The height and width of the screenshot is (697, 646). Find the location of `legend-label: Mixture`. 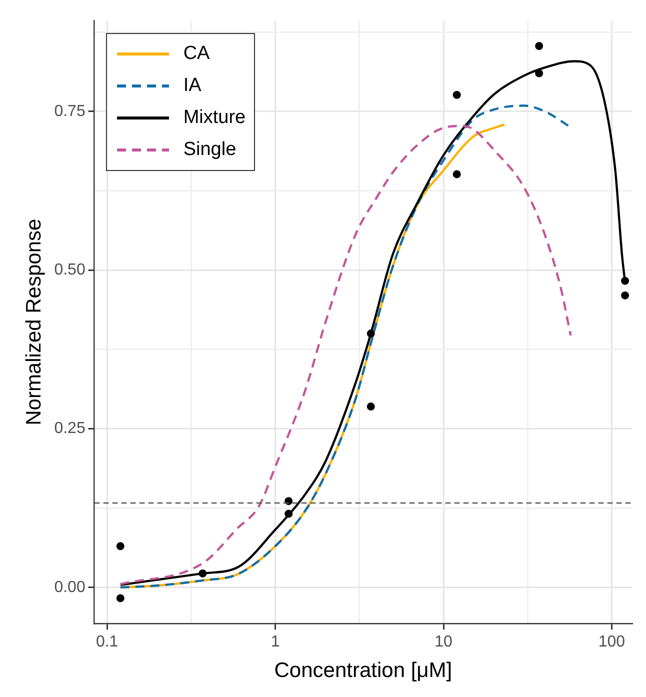

legend-label: Mixture is located at coordinates (214, 117).